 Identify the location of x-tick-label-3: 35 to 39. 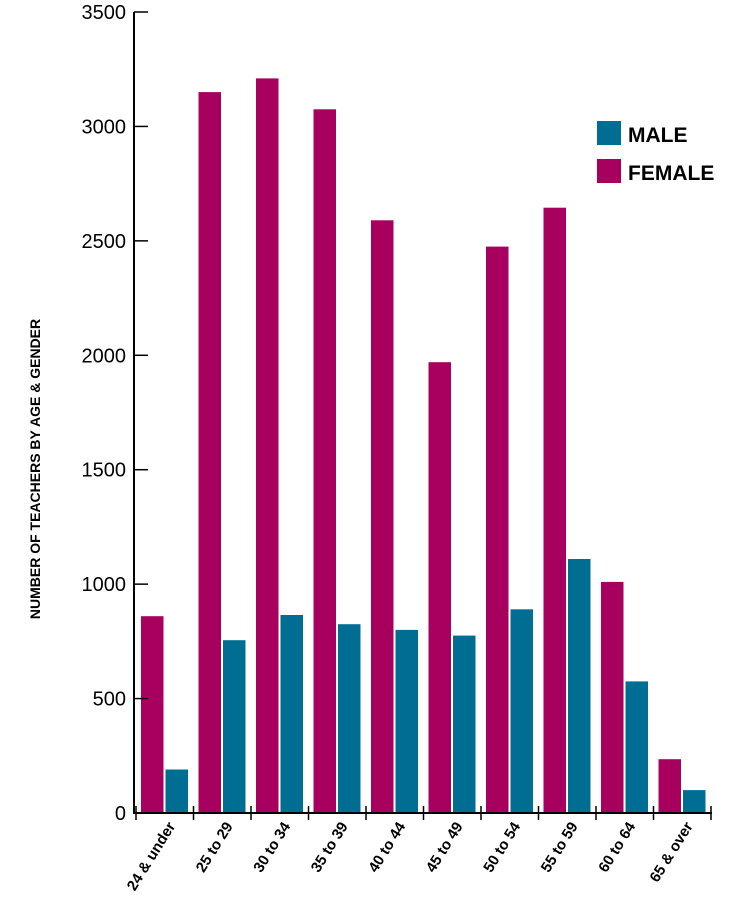
(330, 847).